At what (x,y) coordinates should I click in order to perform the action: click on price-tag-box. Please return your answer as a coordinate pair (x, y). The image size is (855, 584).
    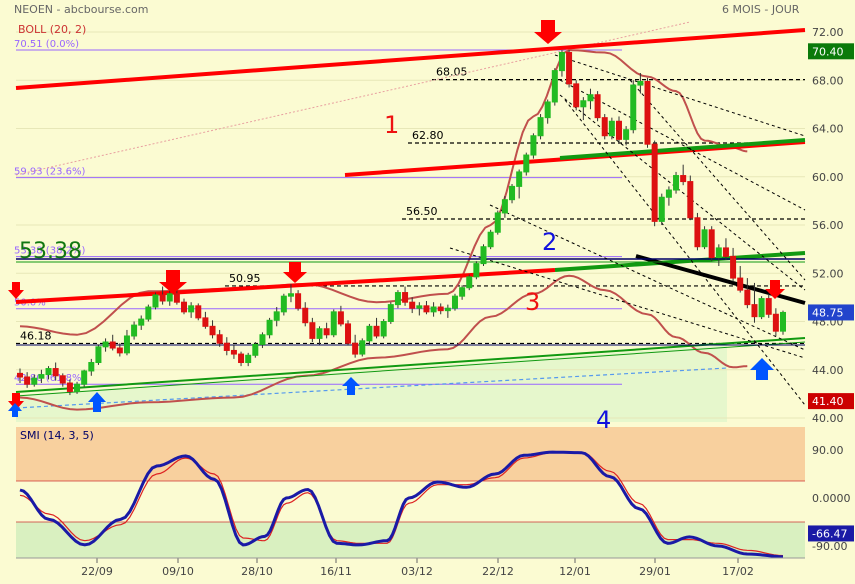
    Looking at the image, I should click on (831, 401).